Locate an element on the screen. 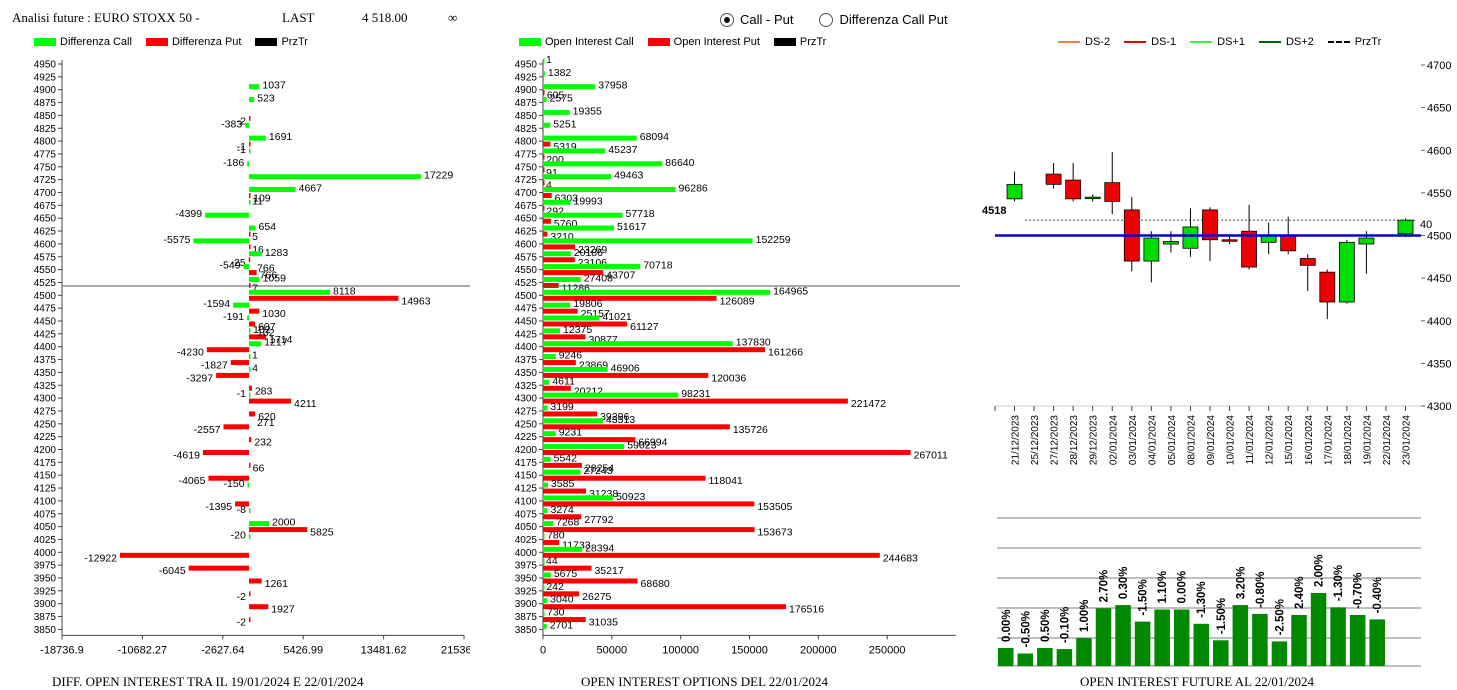  last-value: 4 518.00 is located at coordinates (385, 17).